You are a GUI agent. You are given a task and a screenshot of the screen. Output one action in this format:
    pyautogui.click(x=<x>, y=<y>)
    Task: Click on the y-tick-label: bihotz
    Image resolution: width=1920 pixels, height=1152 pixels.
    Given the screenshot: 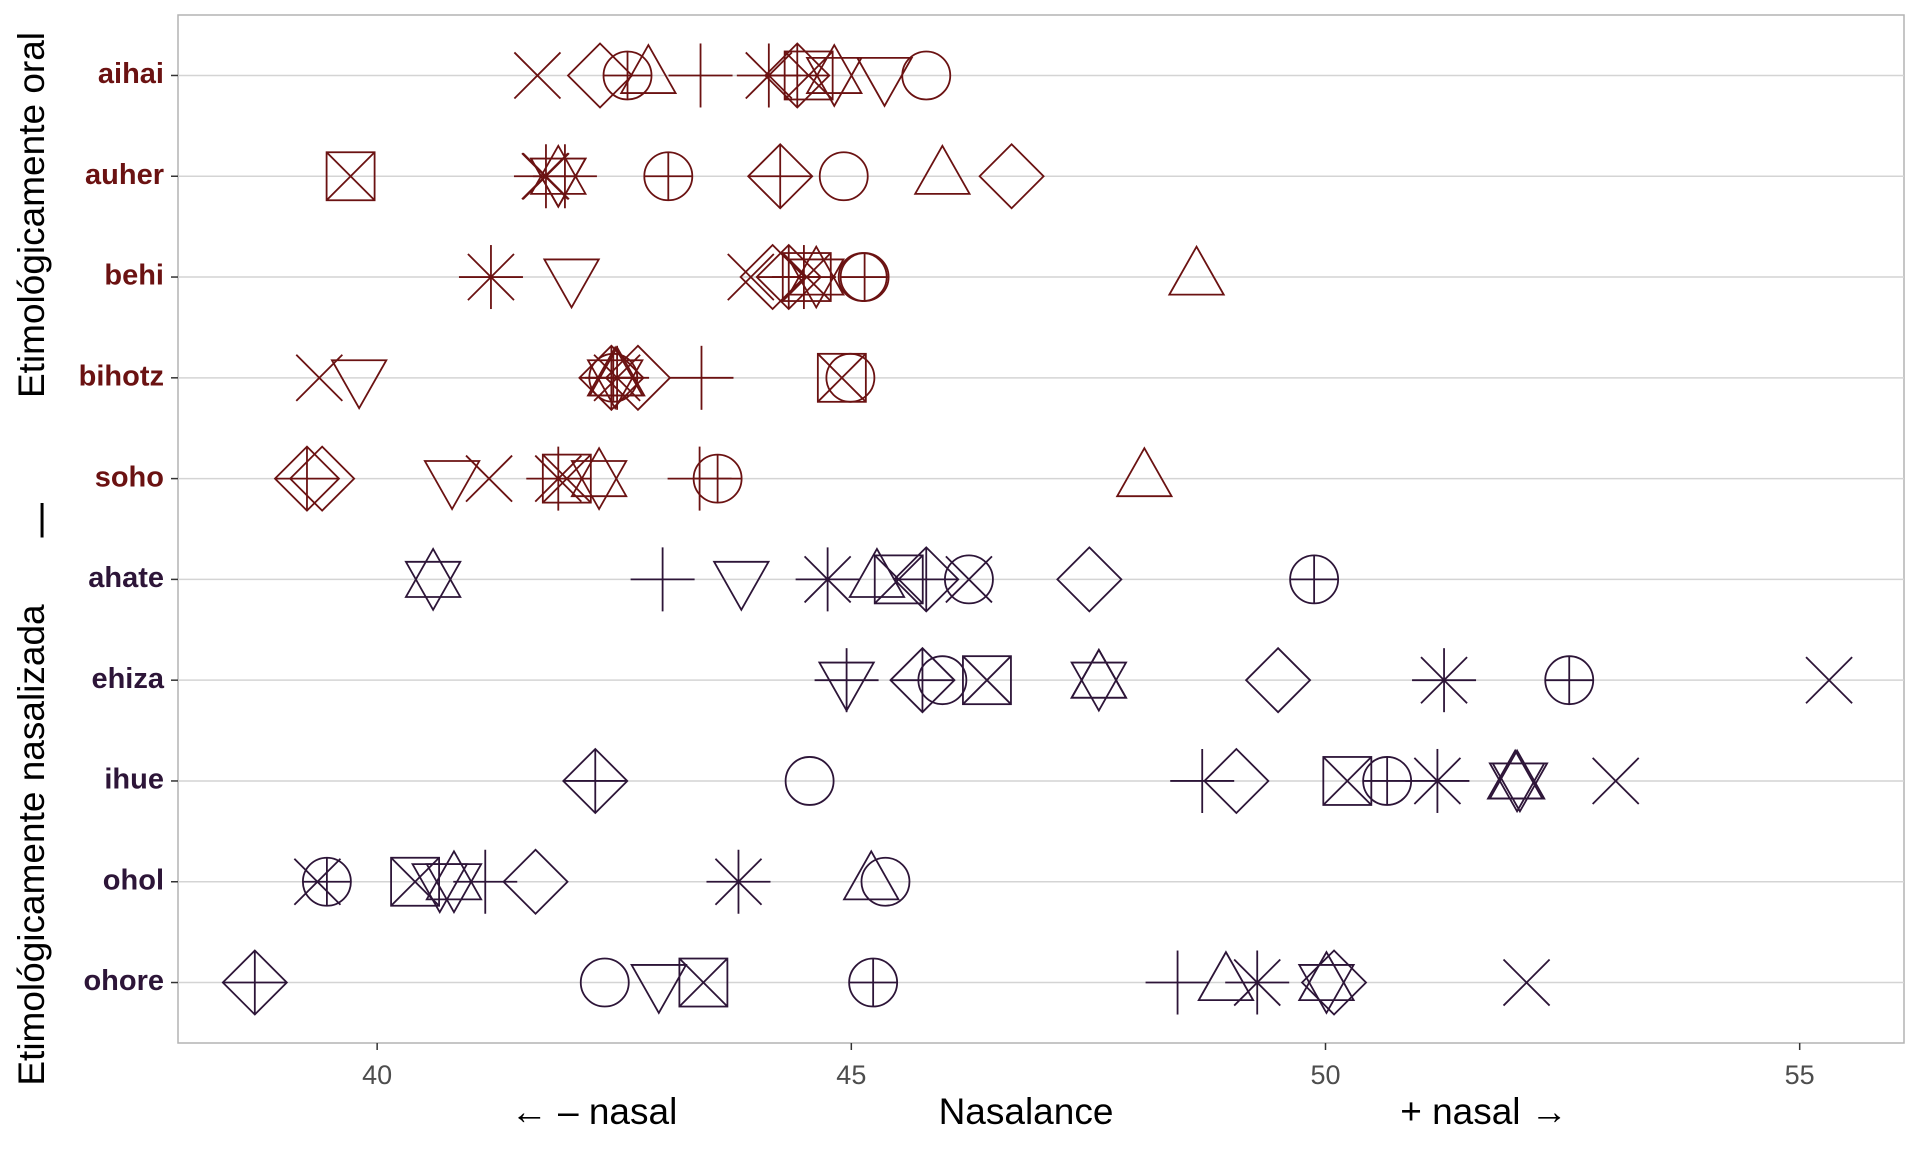 What is the action you would take?
    pyautogui.click(x=121, y=376)
    